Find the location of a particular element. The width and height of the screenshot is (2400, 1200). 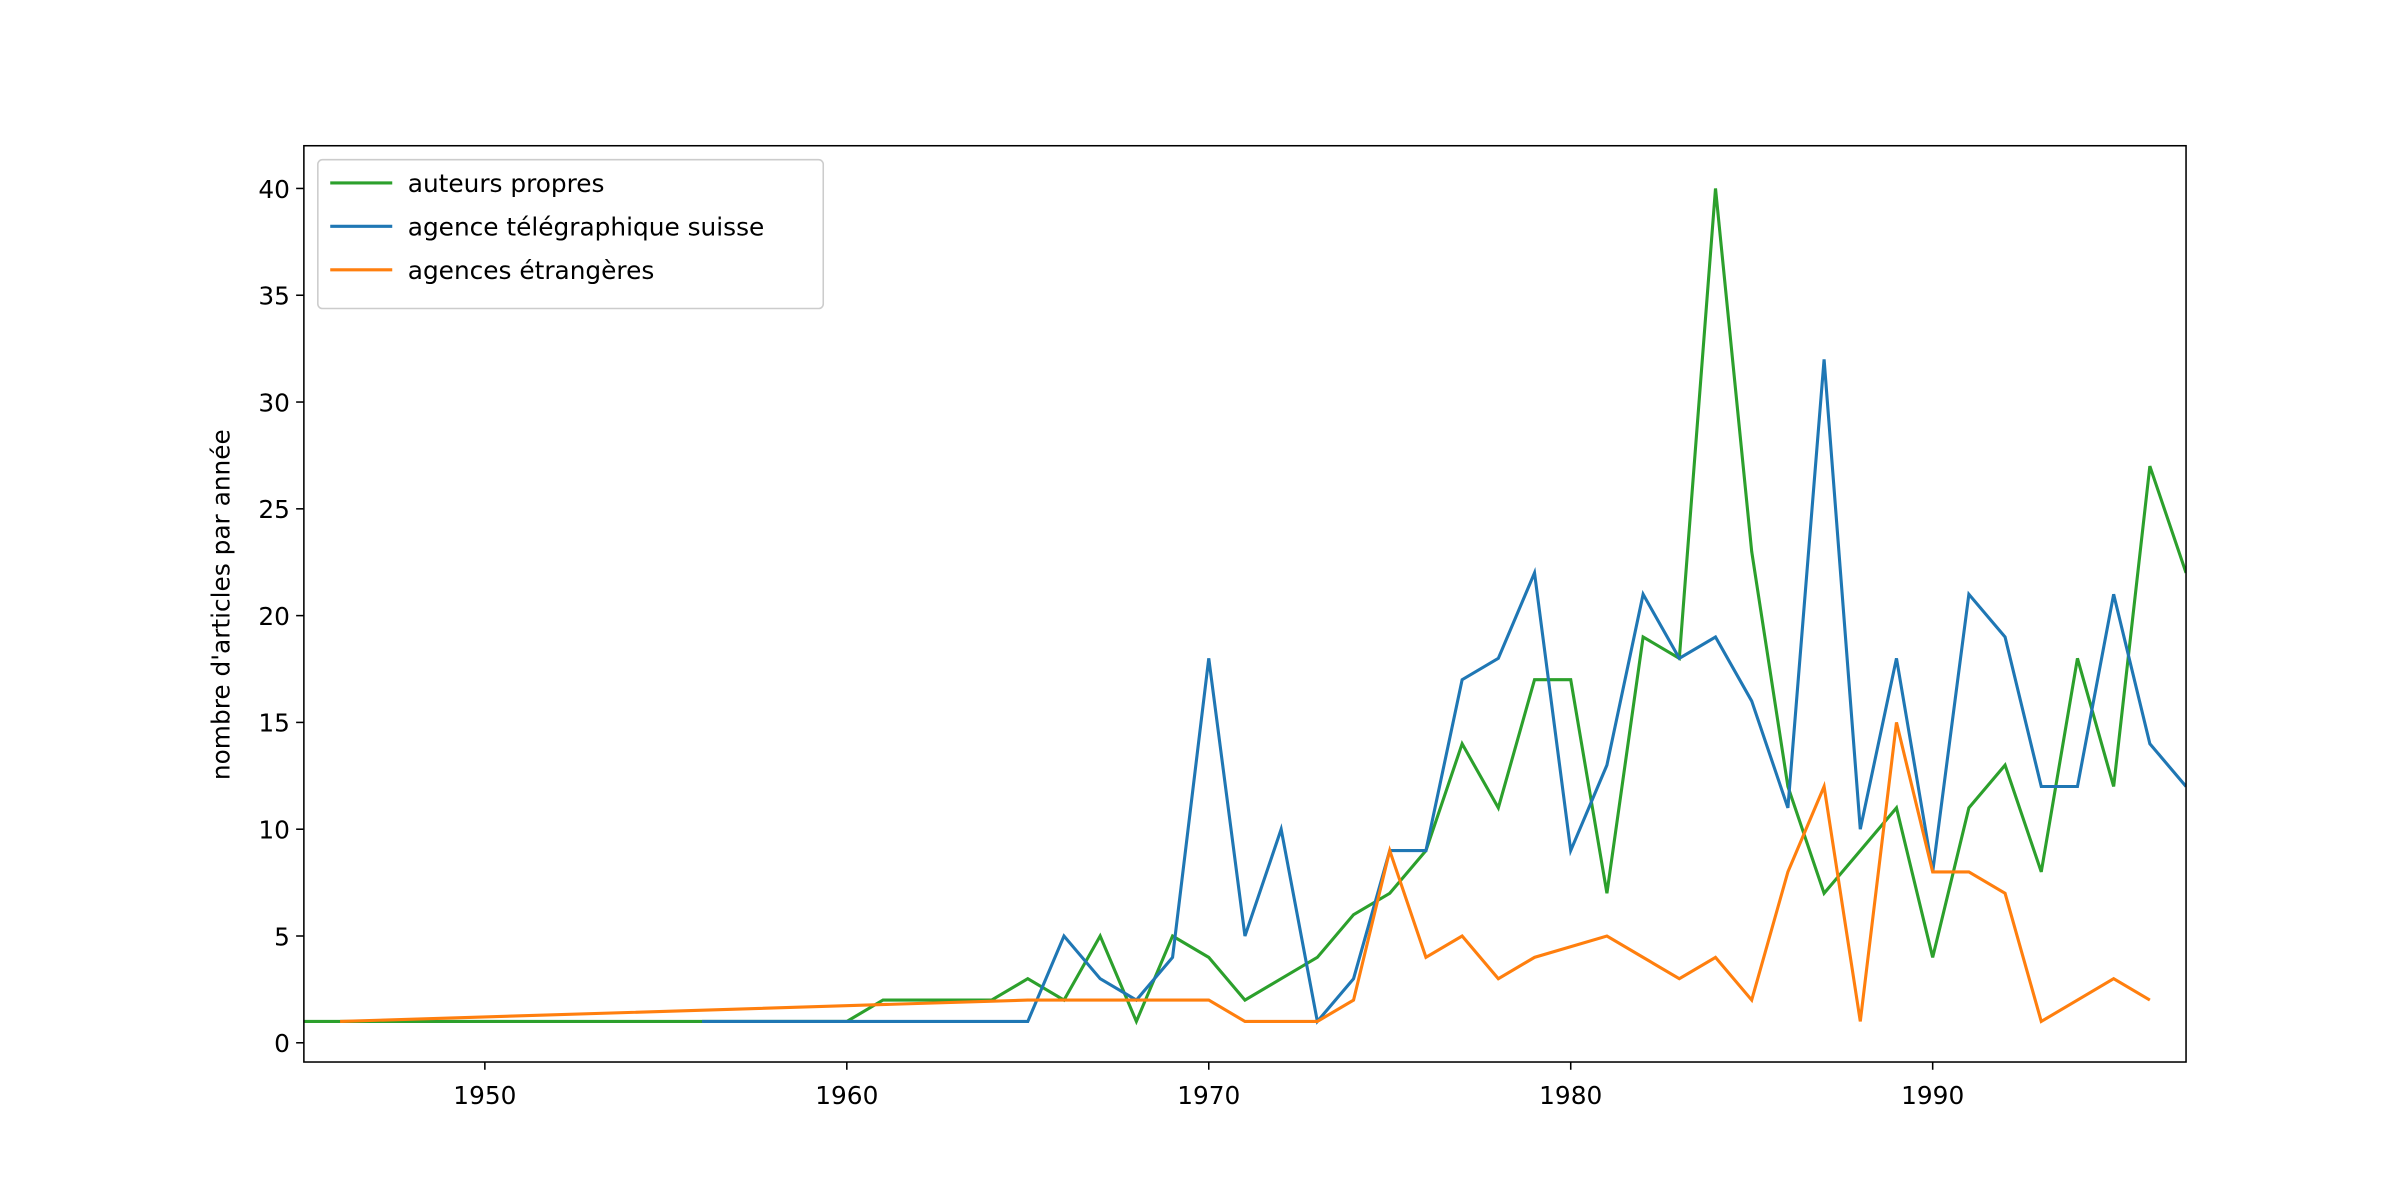

x-tick-label: 1980 is located at coordinates (1570, 1095).